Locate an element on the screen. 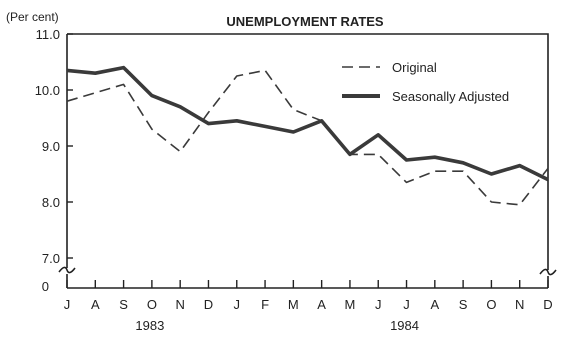 The image size is (562, 345). y-axis-label: (Per cent) is located at coordinates (32, 17).